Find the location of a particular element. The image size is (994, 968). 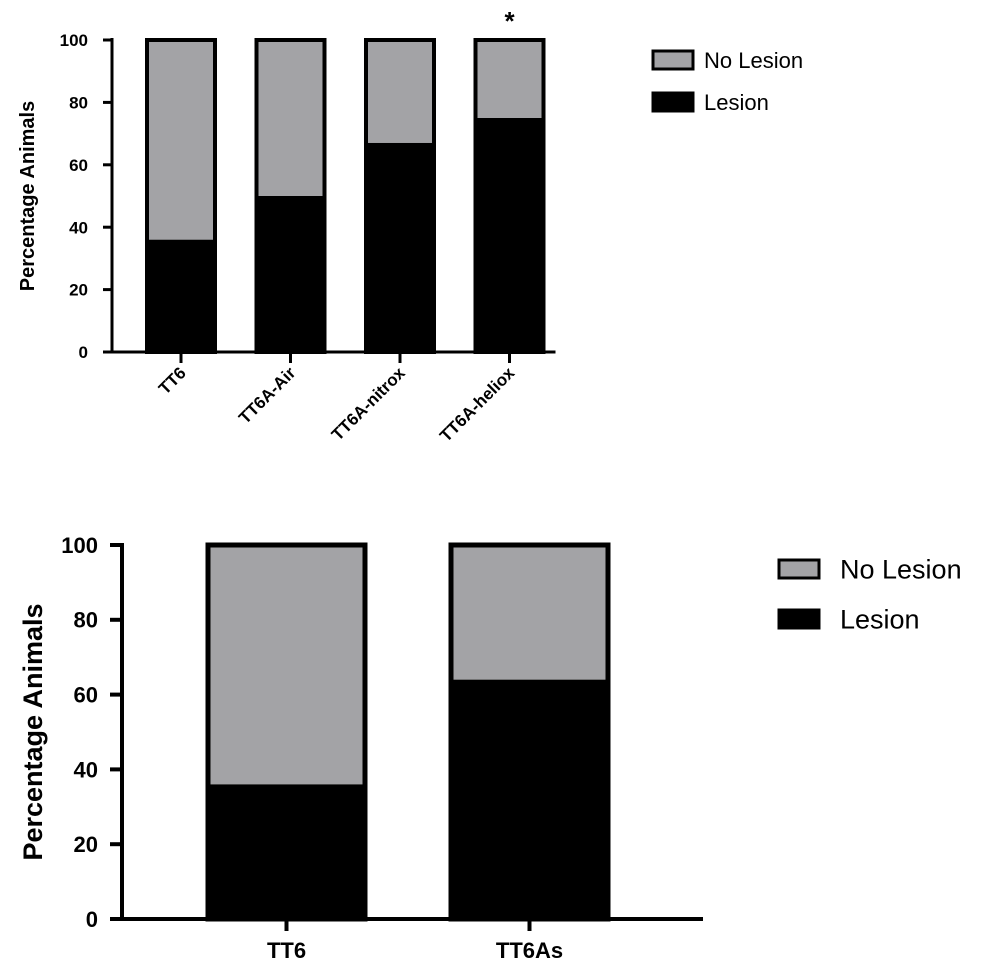

x-tick-label: TT6A-Air is located at coordinates (267, 395).